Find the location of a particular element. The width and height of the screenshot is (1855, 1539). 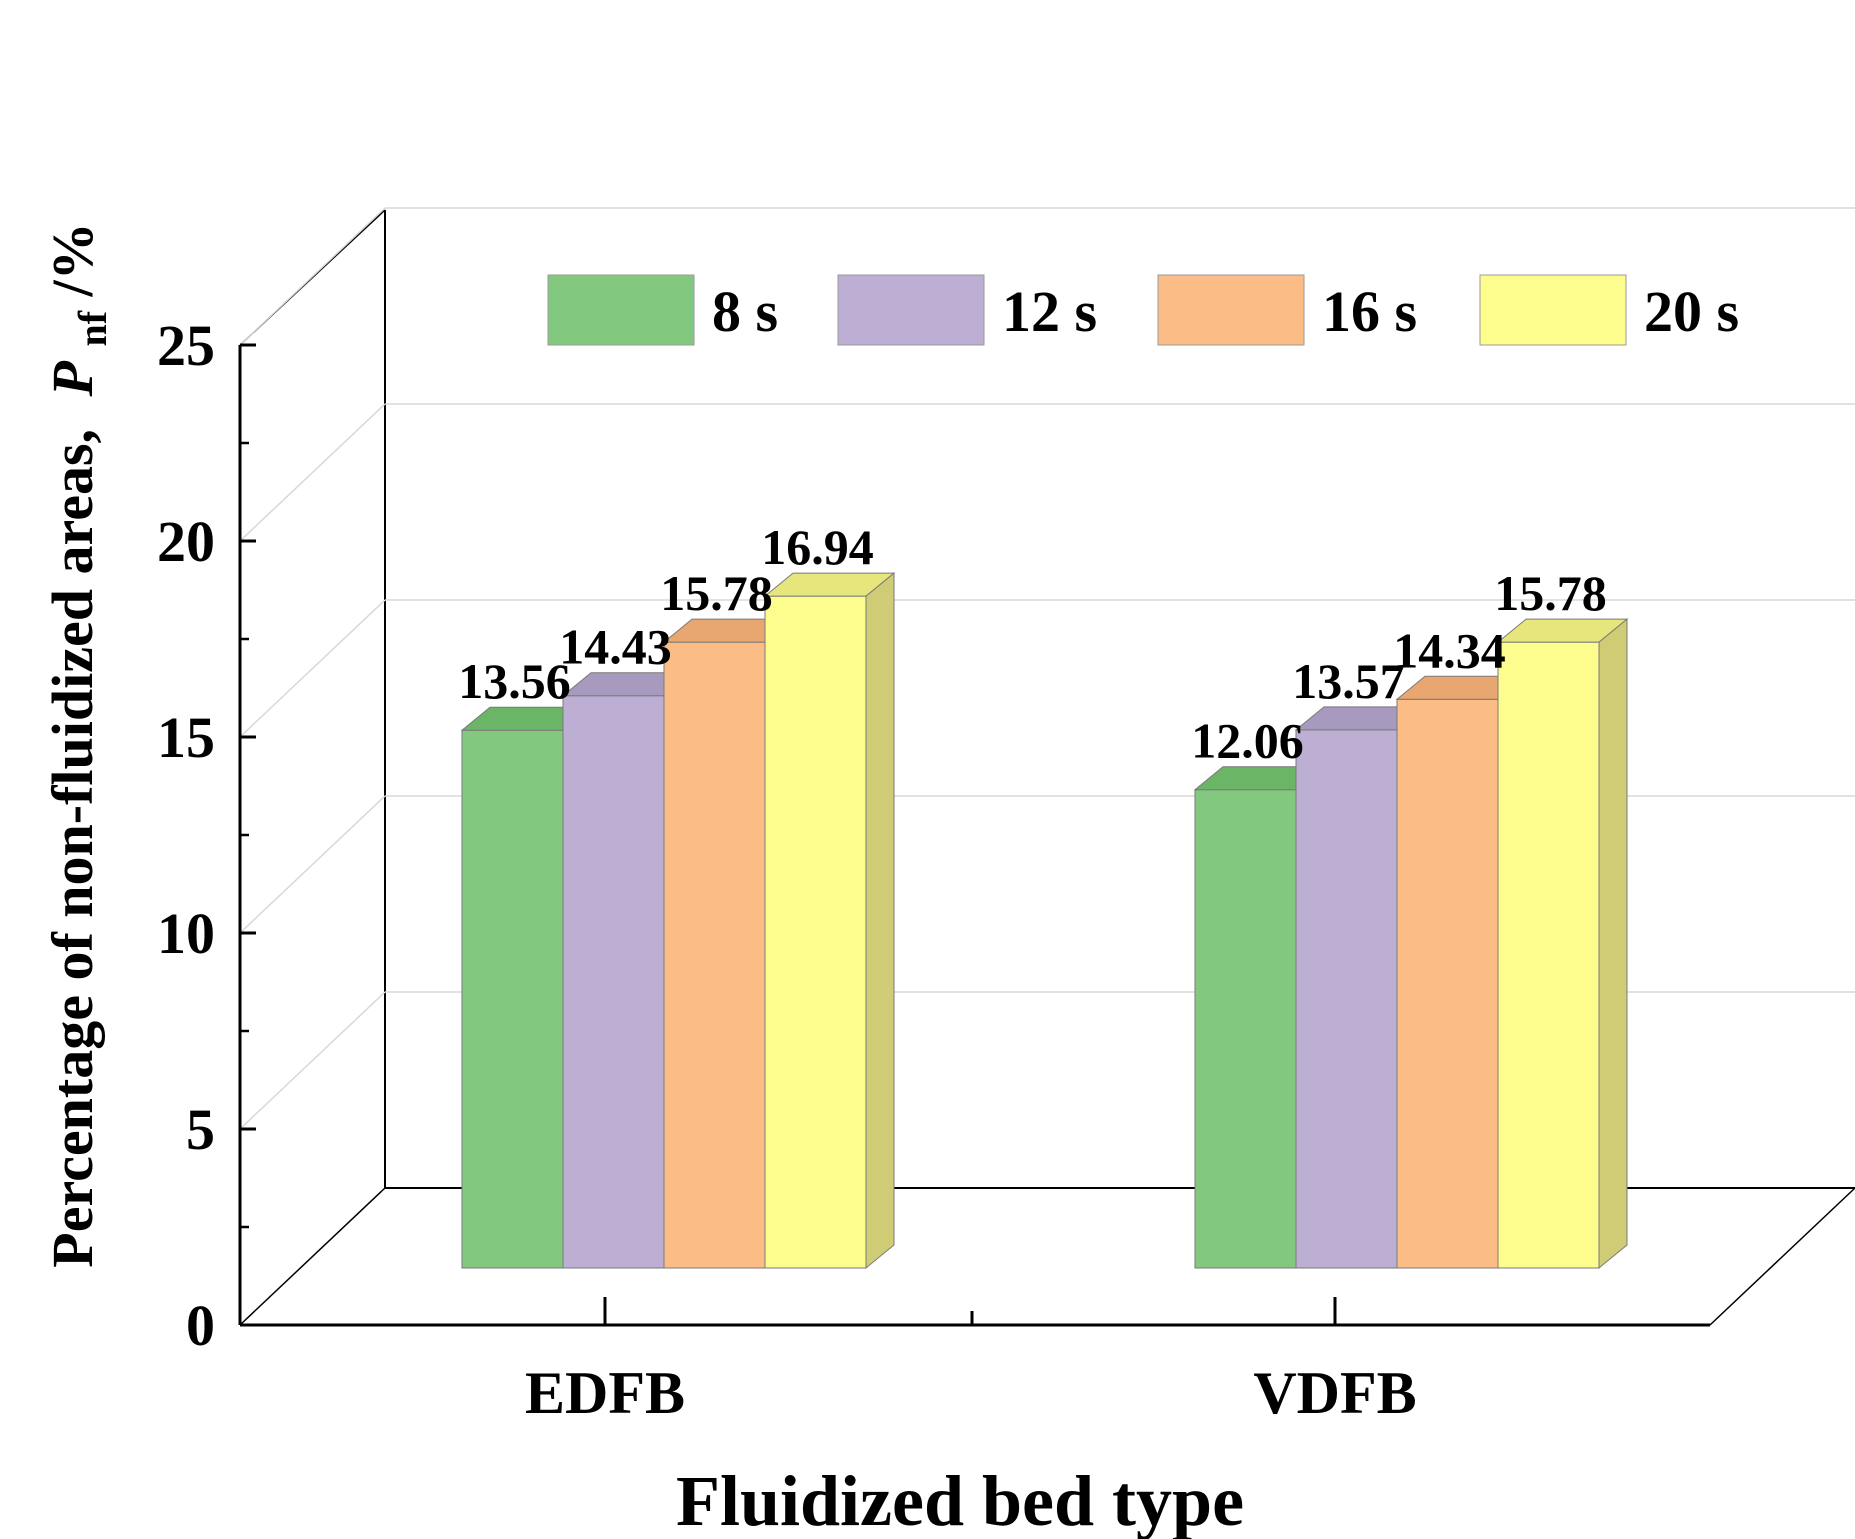

data-label: 16.94 is located at coordinates (817, 547).